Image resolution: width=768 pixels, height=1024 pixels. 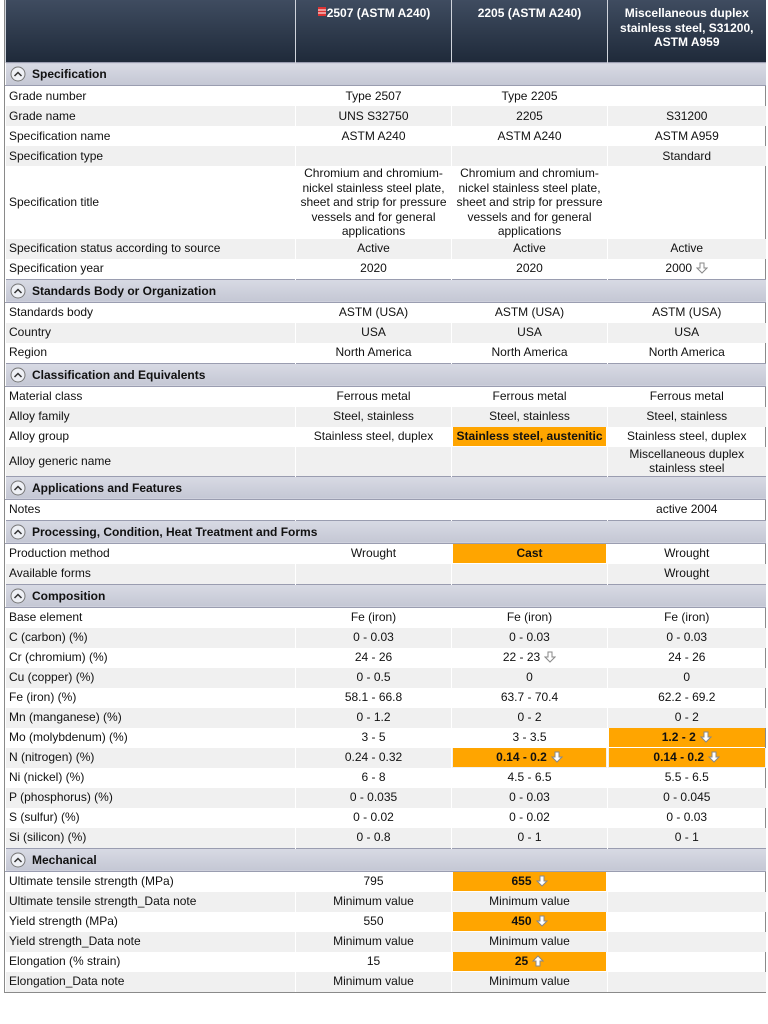 What do you see at coordinates (373, 268) in the screenshot?
I see `cell-value: 2020` at bounding box center [373, 268].